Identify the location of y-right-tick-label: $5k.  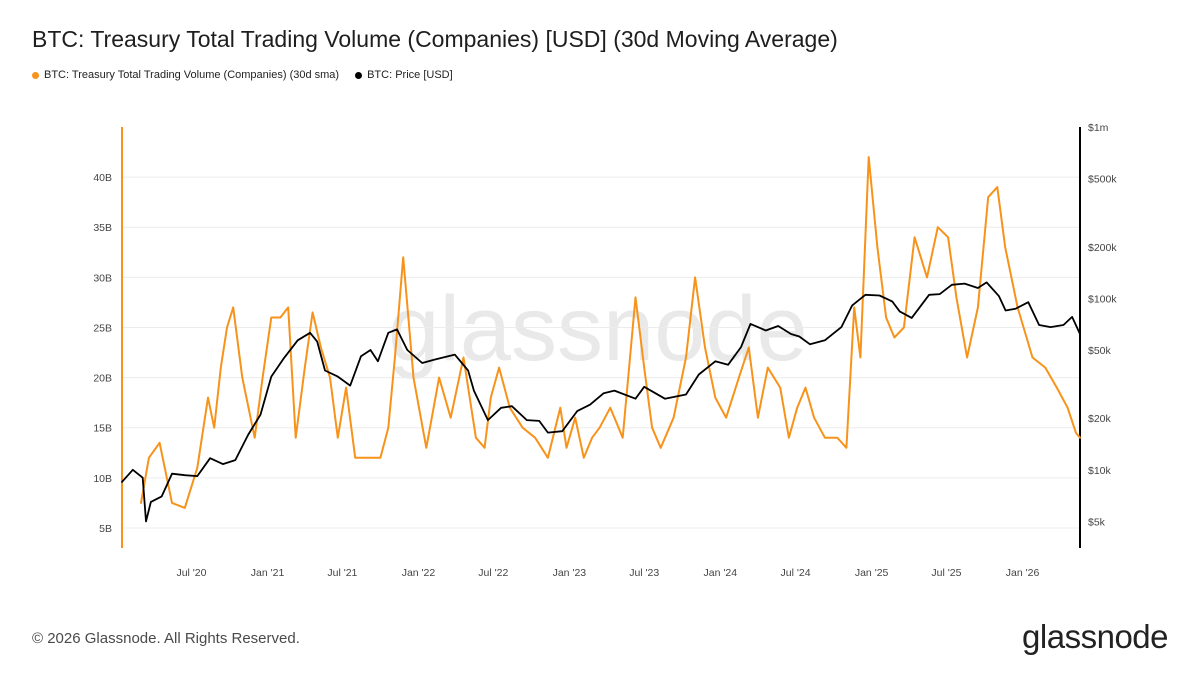
(1097, 522).